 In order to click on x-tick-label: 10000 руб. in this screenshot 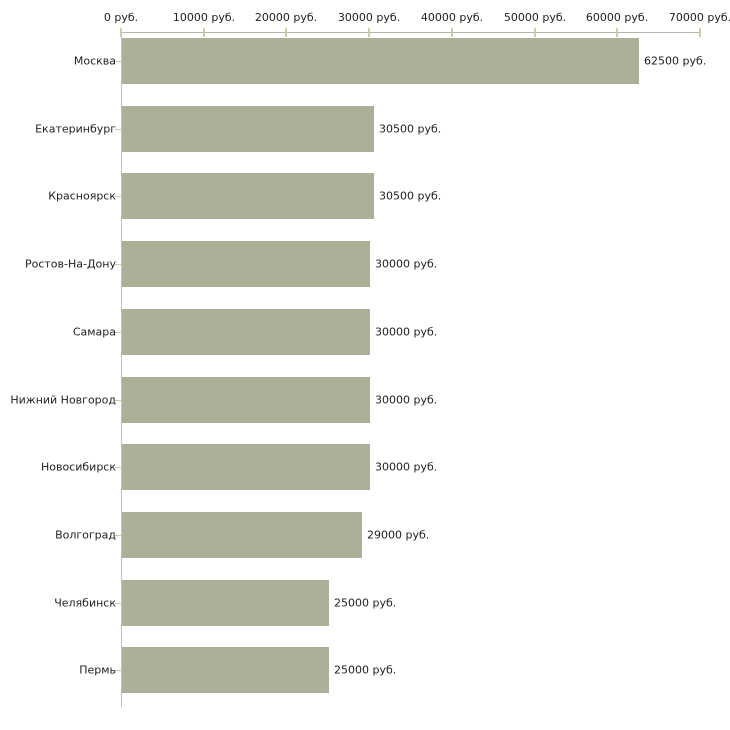, I will do `click(204, 17)`.